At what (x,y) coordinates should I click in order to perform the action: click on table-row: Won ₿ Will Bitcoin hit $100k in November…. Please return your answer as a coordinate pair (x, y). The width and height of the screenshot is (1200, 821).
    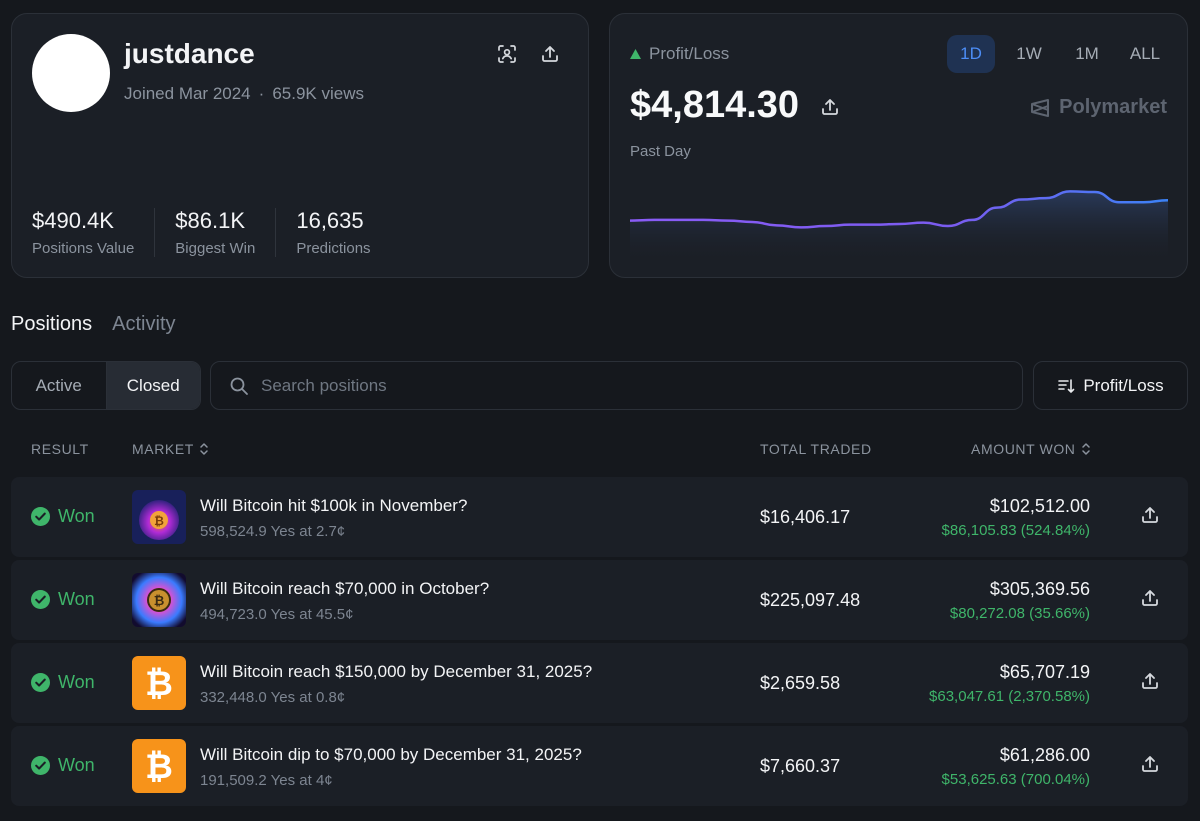
    Looking at the image, I should click on (599, 517).